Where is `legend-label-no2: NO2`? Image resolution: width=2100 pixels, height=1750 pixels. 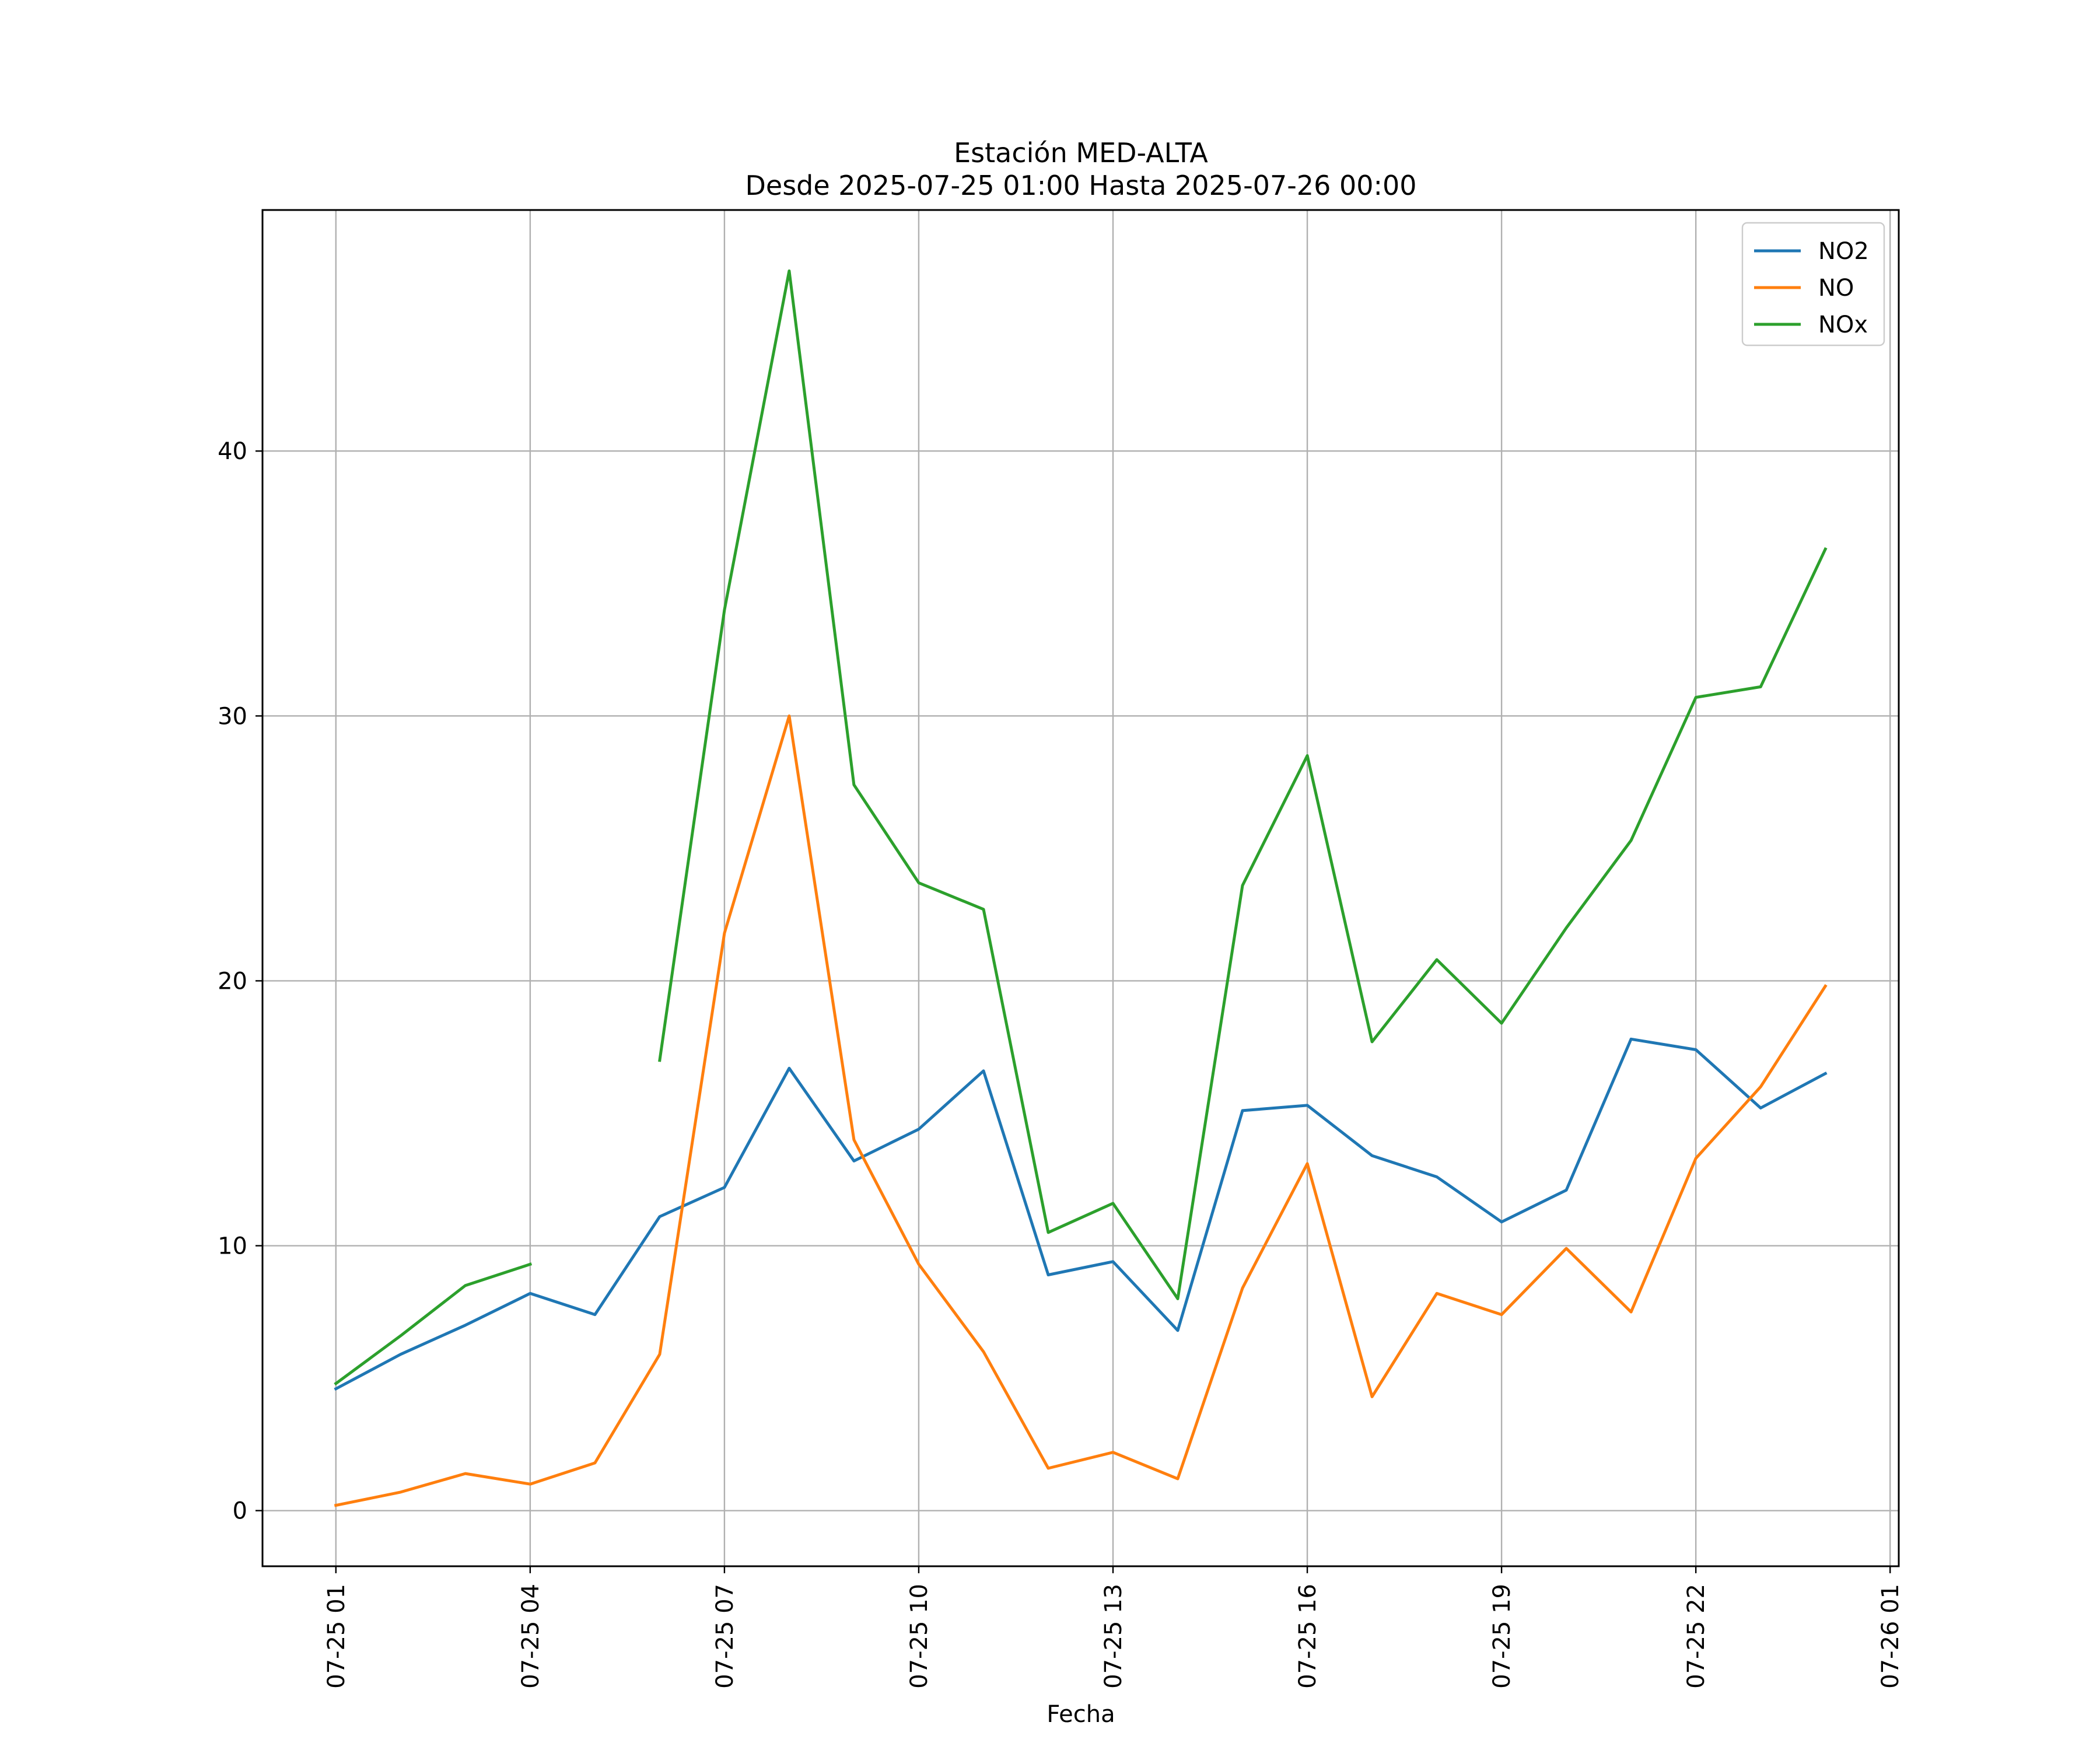
legend-label-no2: NO2 is located at coordinates (1843, 251).